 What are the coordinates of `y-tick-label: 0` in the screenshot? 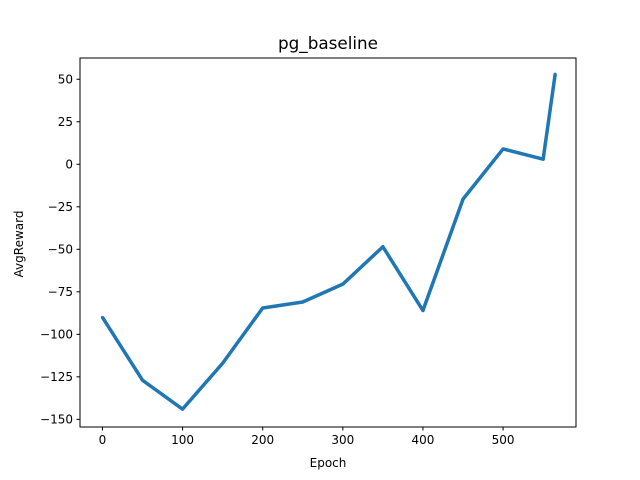 It's located at (69, 165).